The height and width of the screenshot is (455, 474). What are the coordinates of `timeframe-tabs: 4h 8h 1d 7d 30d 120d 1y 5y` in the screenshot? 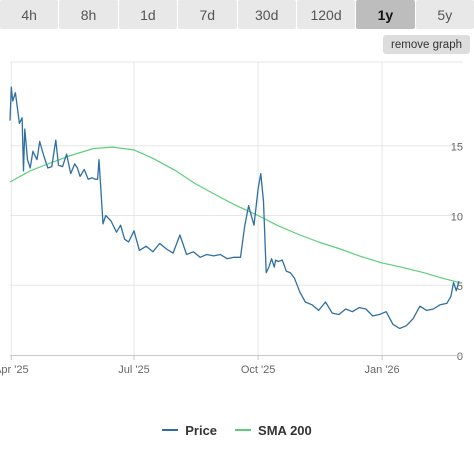 It's located at (237, 14).